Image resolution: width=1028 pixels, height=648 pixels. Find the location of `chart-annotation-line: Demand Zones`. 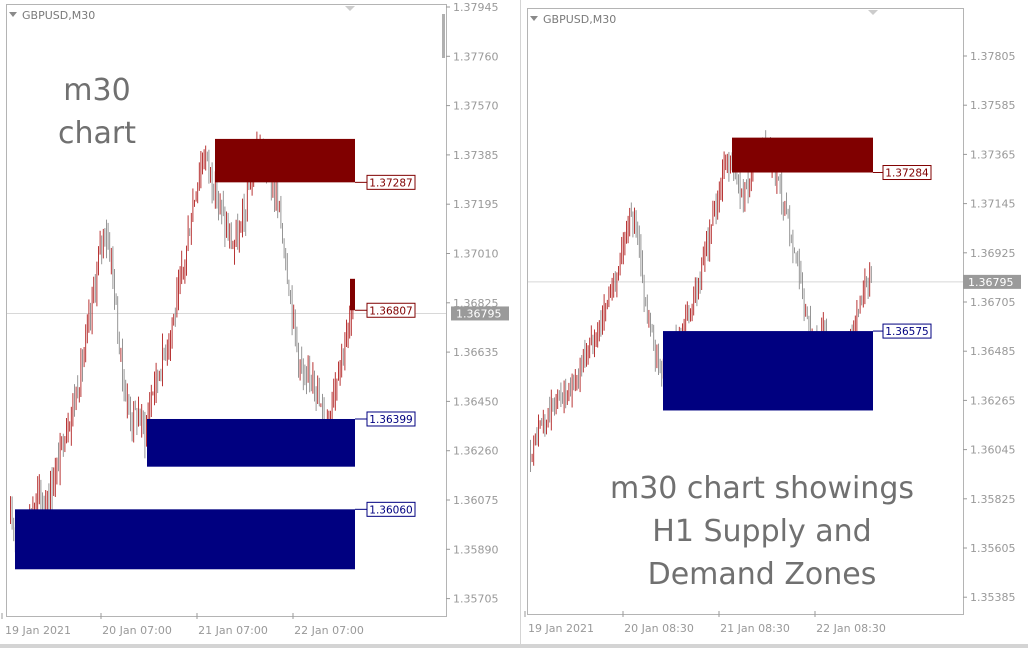

chart-annotation-line: Demand Zones is located at coordinates (762, 574).